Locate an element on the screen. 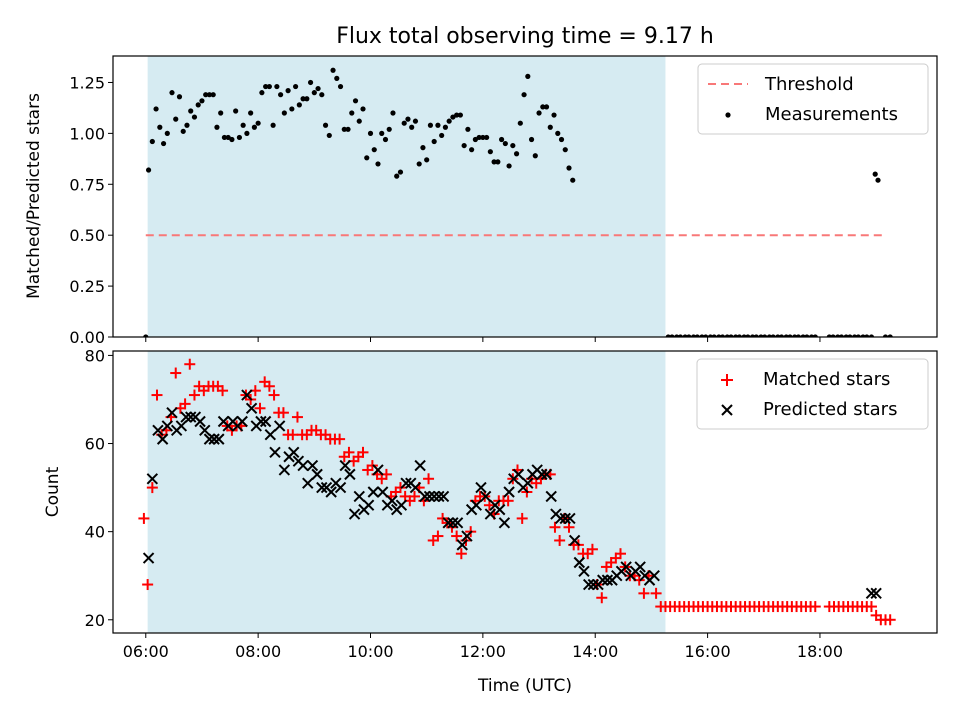 The width and height of the screenshot is (960, 724). legend-threshold-label: Threshold is located at coordinates (809, 84).